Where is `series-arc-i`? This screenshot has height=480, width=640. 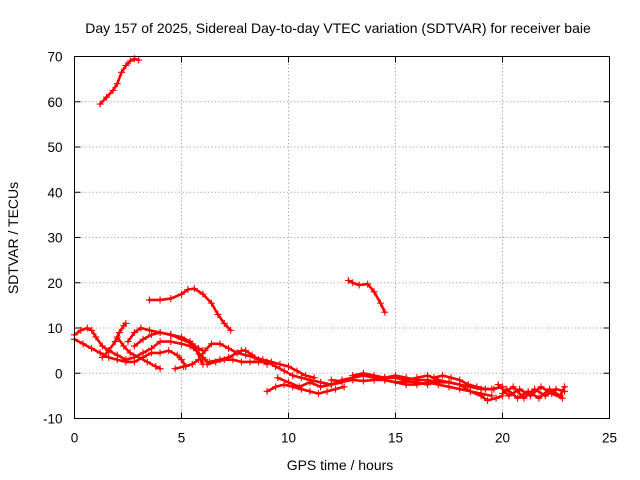
series-arc-i is located at coordinates (274, 372).